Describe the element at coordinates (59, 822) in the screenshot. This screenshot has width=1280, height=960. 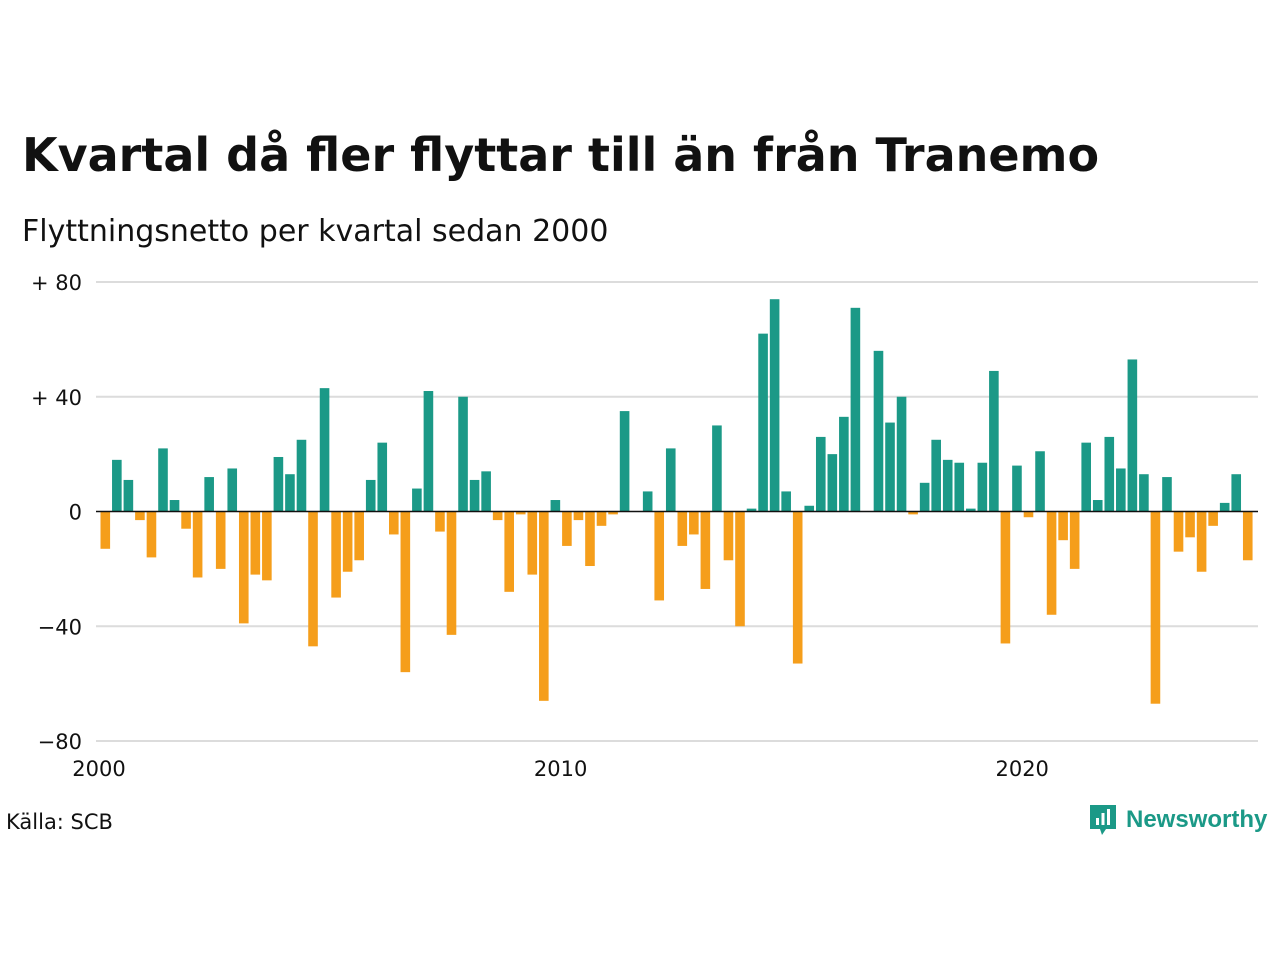
I see `source-note: Källa: SCB` at that location.